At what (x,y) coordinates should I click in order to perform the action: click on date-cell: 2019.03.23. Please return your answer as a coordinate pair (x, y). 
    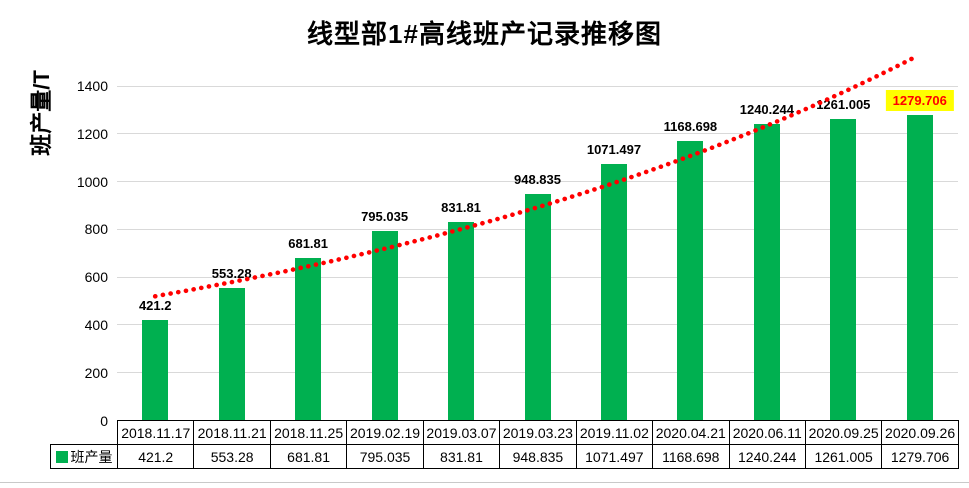
    Looking at the image, I should click on (538, 432).